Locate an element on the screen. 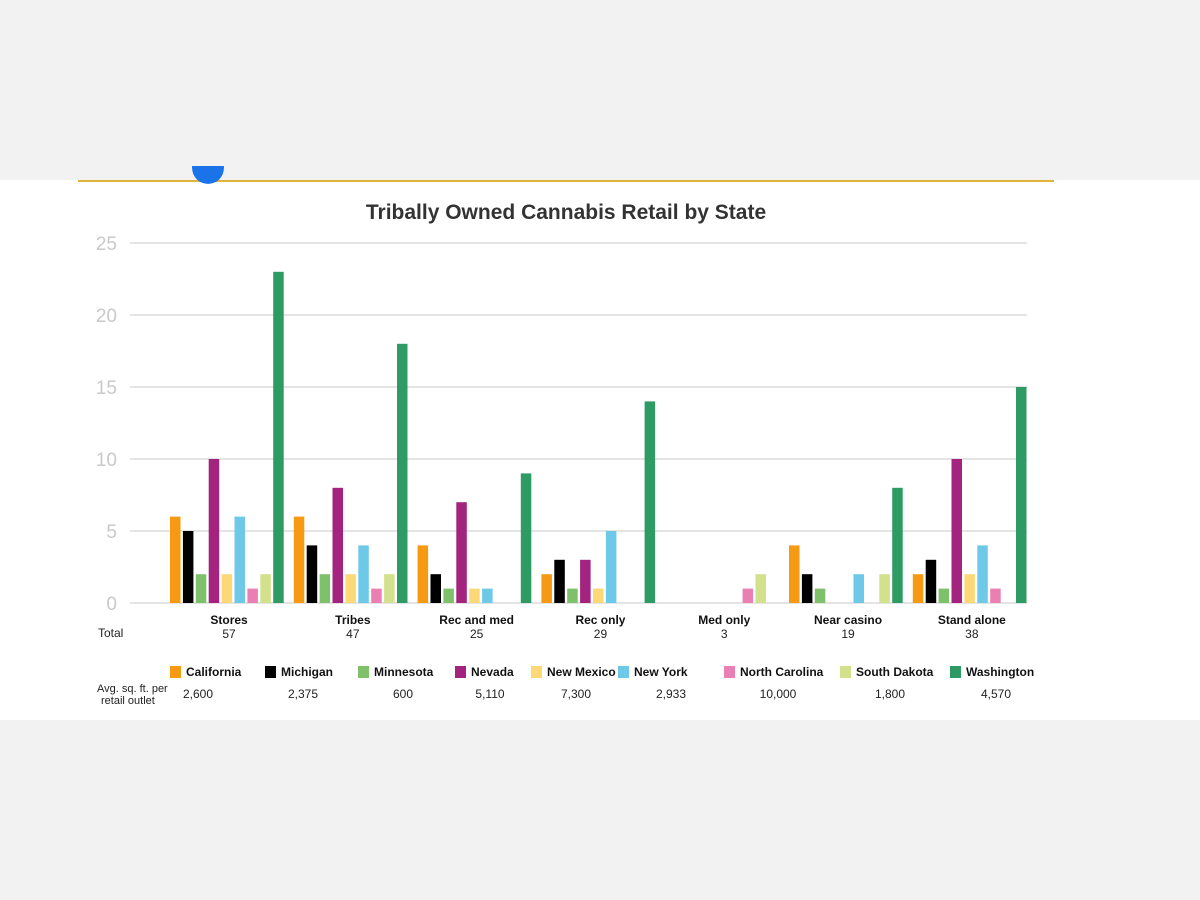  y-tick-label: 15 is located at coordinates (106, 388).